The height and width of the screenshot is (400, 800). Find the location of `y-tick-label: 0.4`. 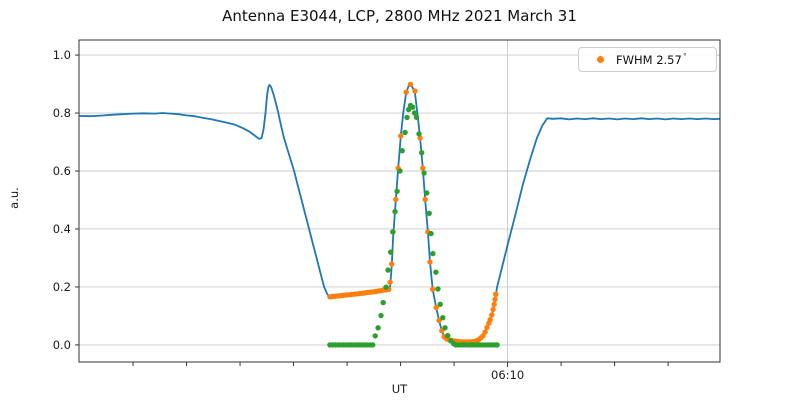

y-tick-label: 0.4 is located at coordinates (62, 229).